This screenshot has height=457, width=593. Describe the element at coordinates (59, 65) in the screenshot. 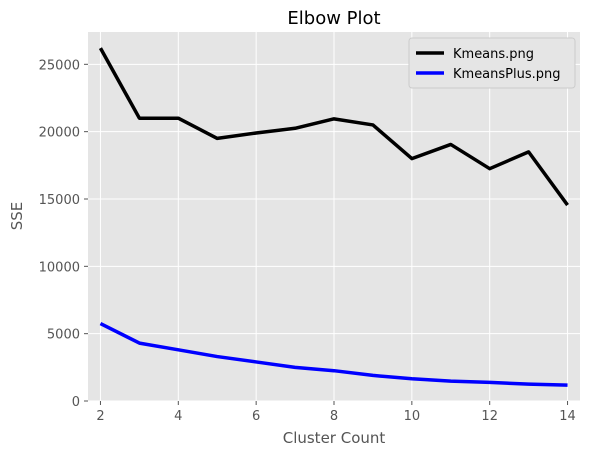

I see `y-tick-label: 25000` at that location.